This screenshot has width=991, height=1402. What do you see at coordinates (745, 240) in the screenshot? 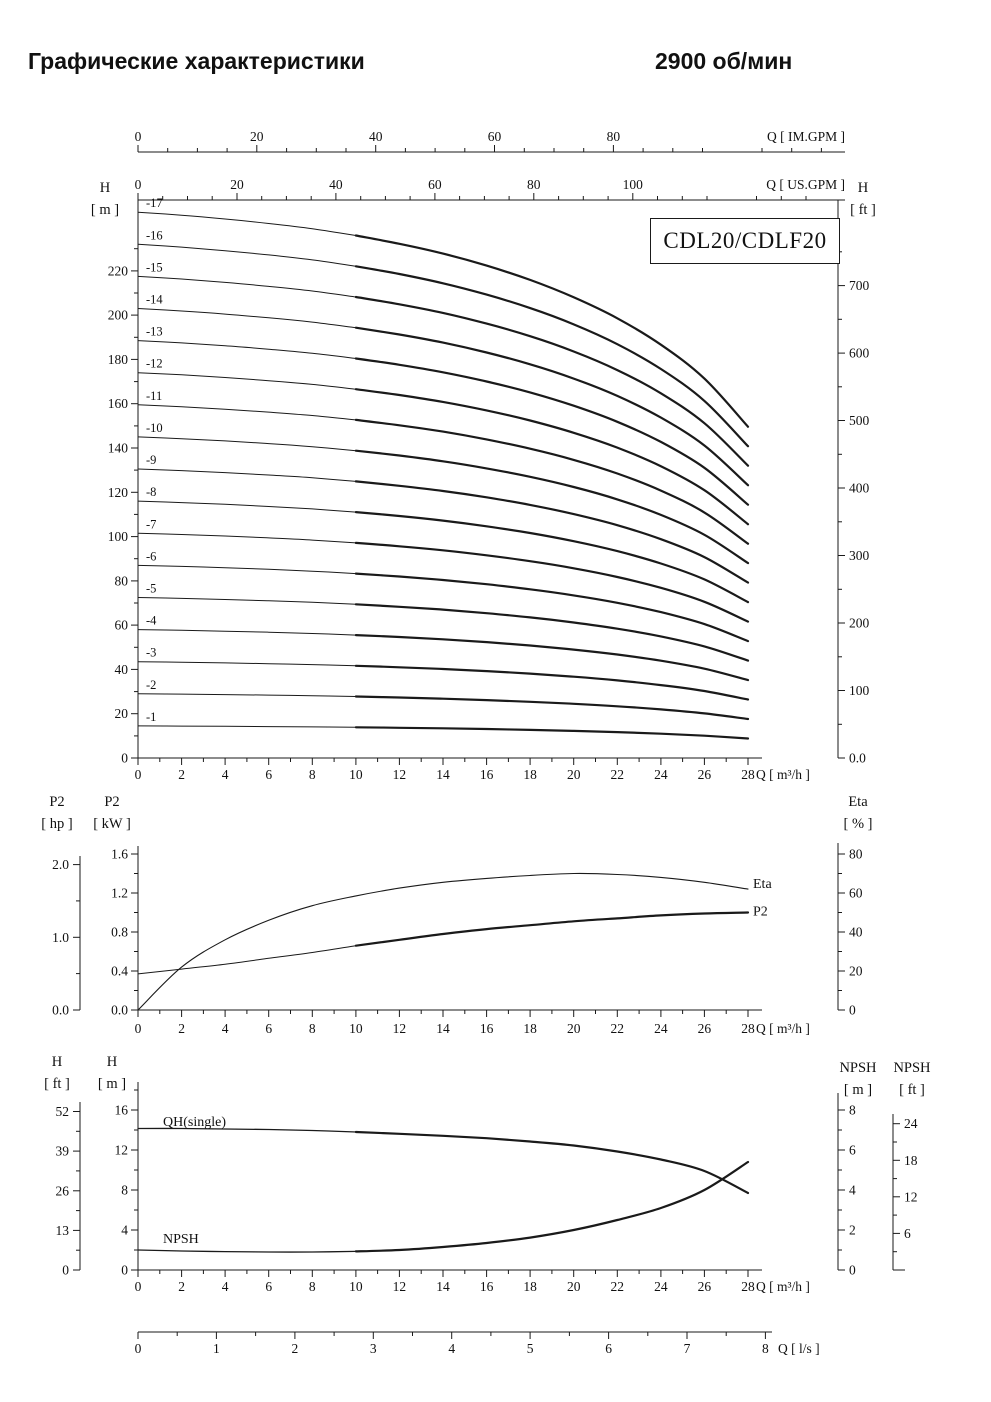
I see `model-name: CDL20/CDLF20` at bounding box center [745, 240].